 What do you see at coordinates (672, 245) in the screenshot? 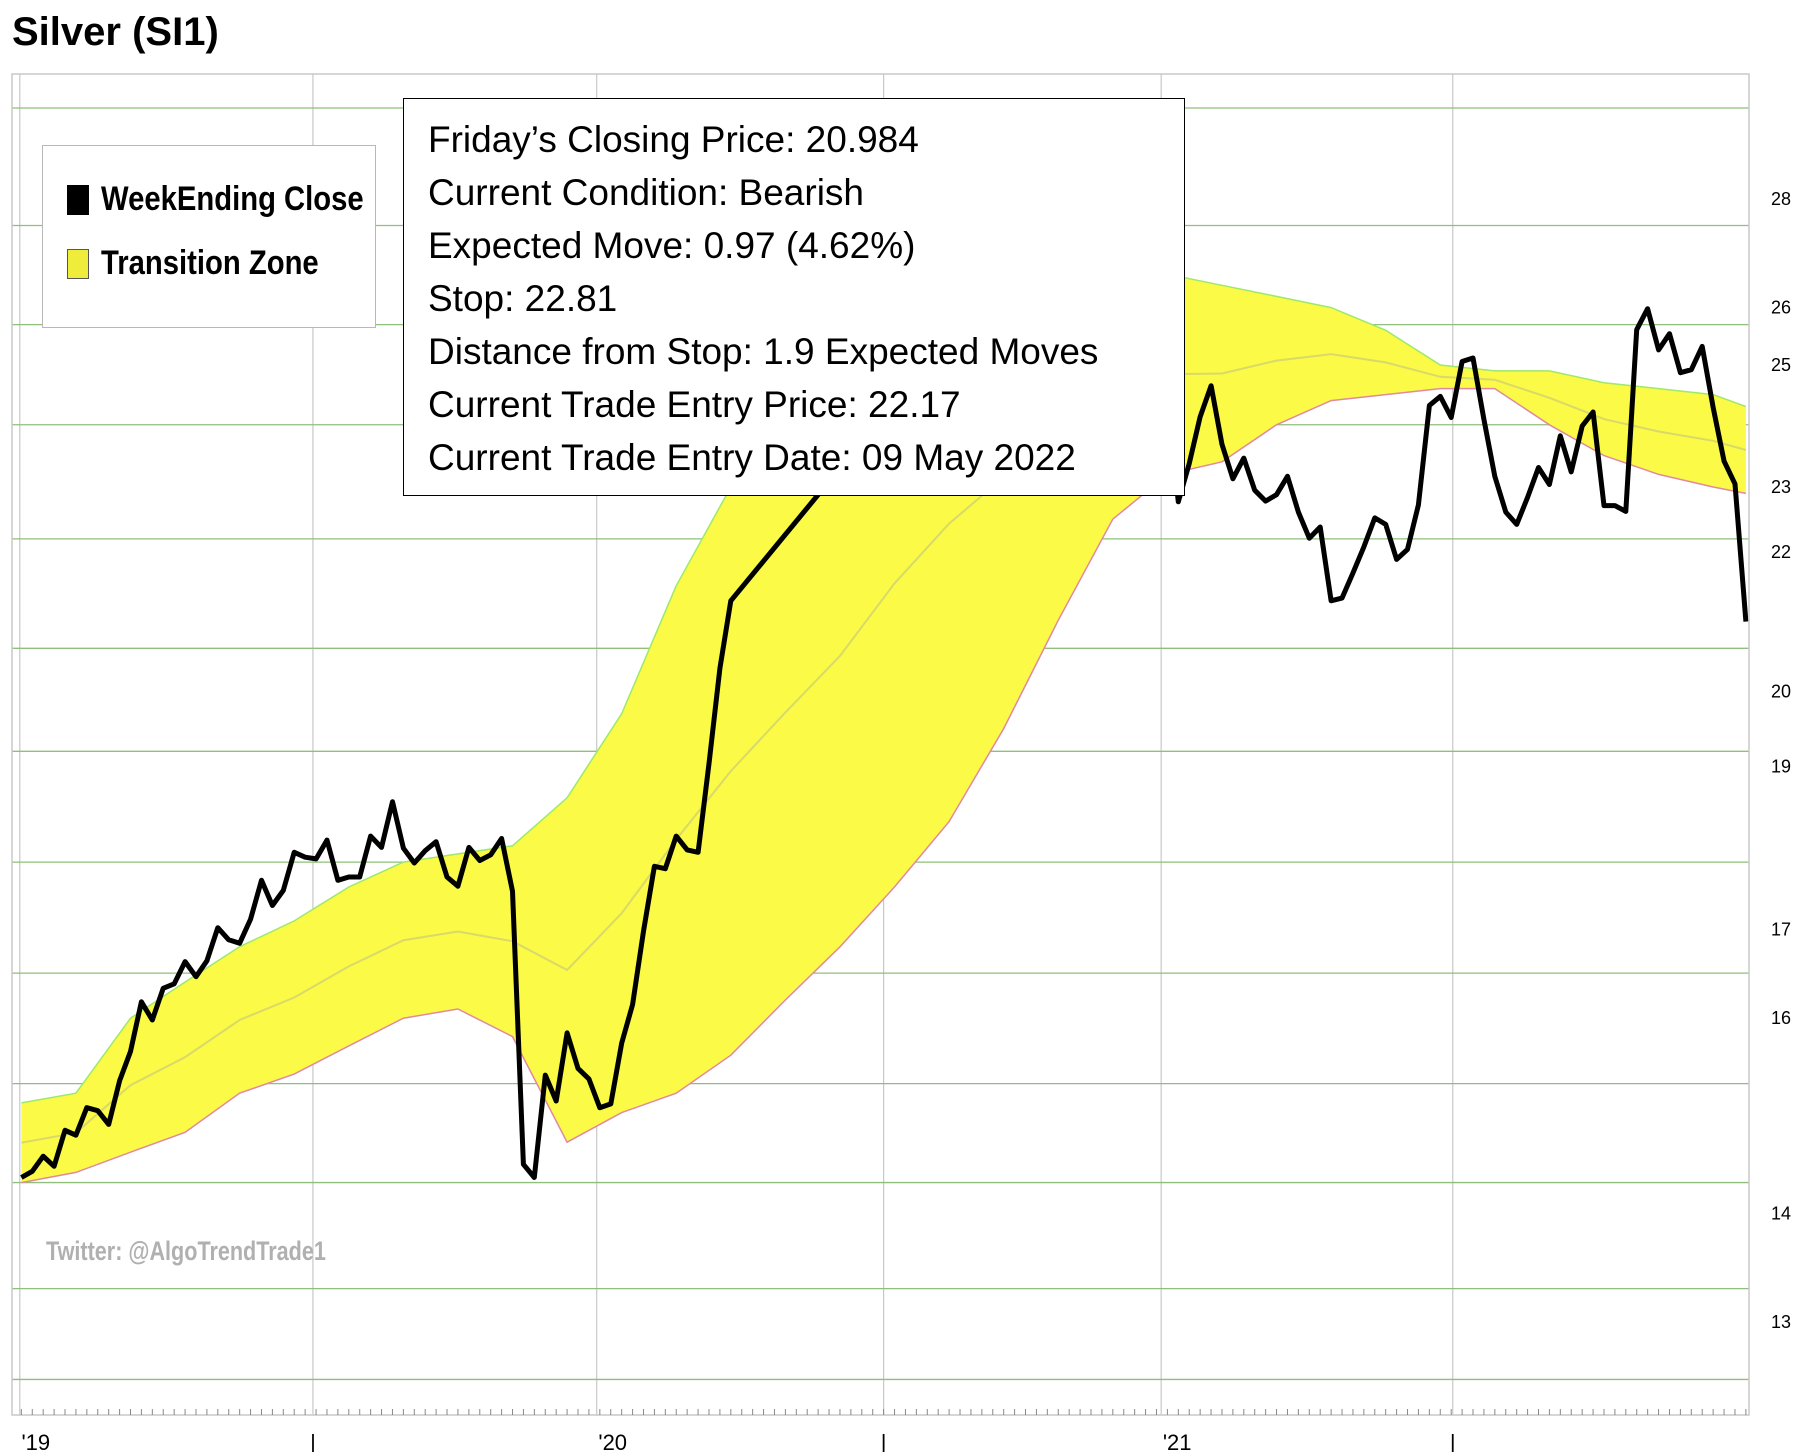
I see `info-expected-move: Expected Move: 0.97 (4.62%)` at bounding box center [672, 245].